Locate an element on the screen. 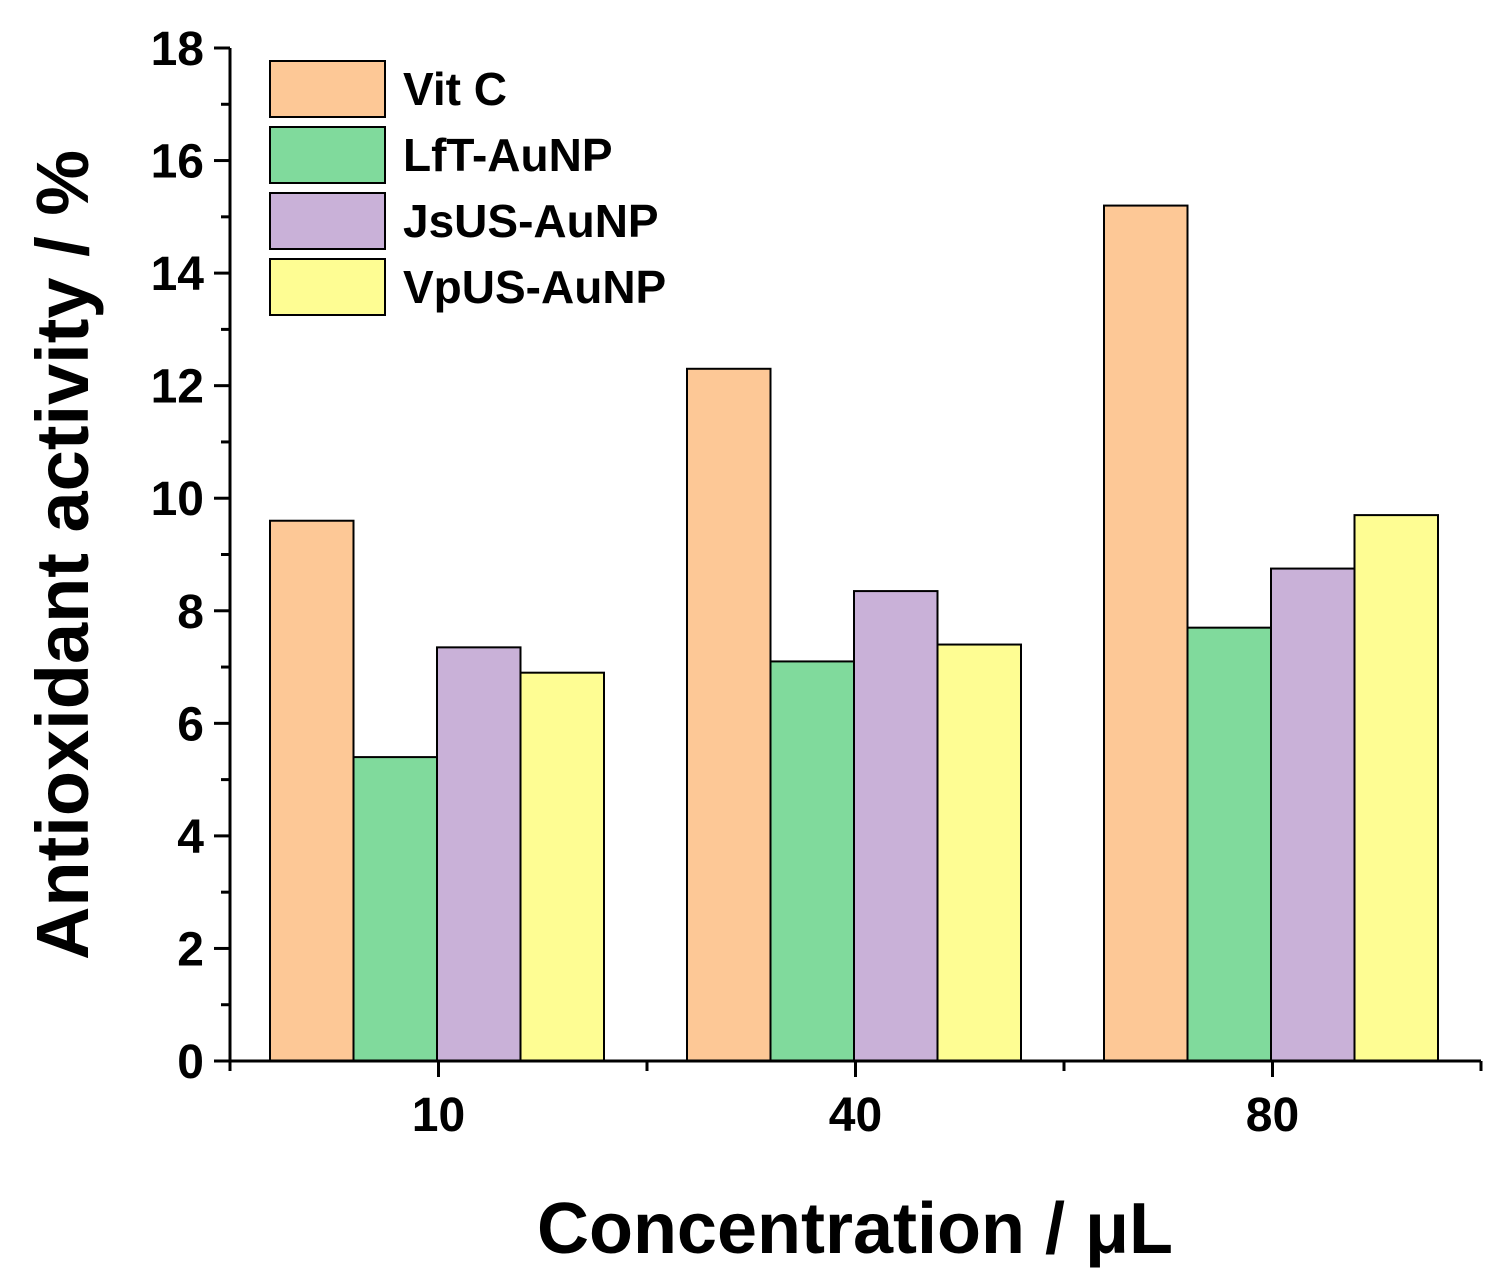 The width and height of the screenshot is (1511, 1284). y-tick-label: 14 is located at coordinates (178, 274).